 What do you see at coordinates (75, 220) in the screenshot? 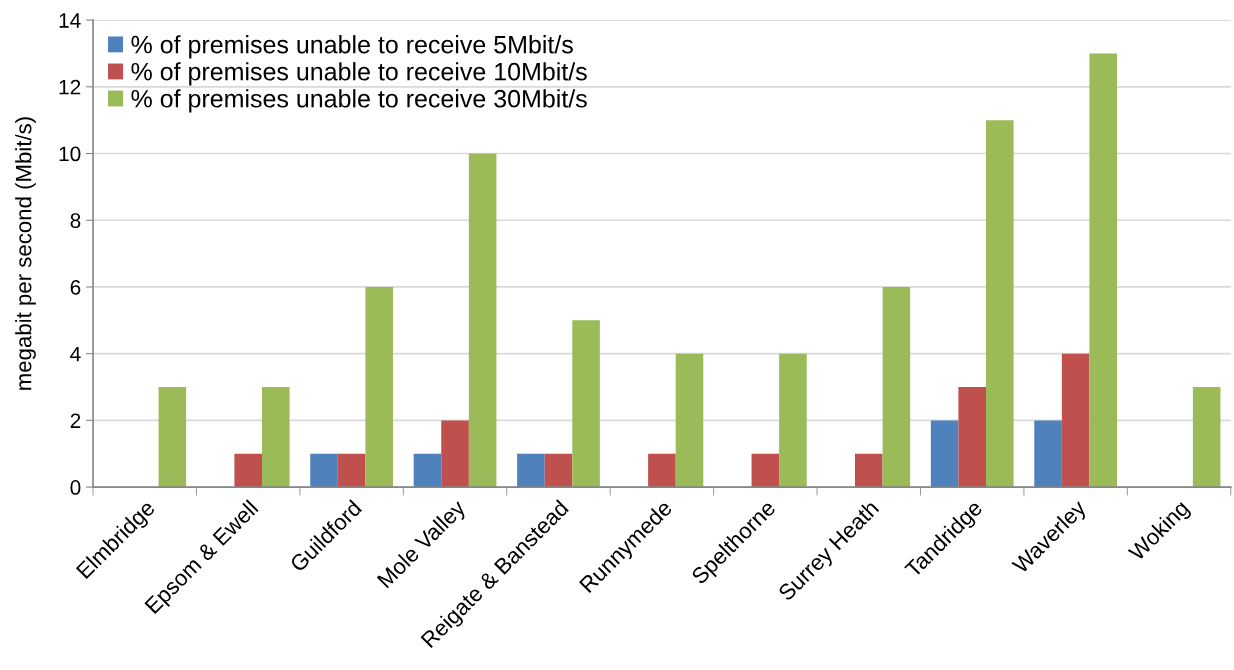
I see `y-tick-label: 8` at bounding box center [75, 220].